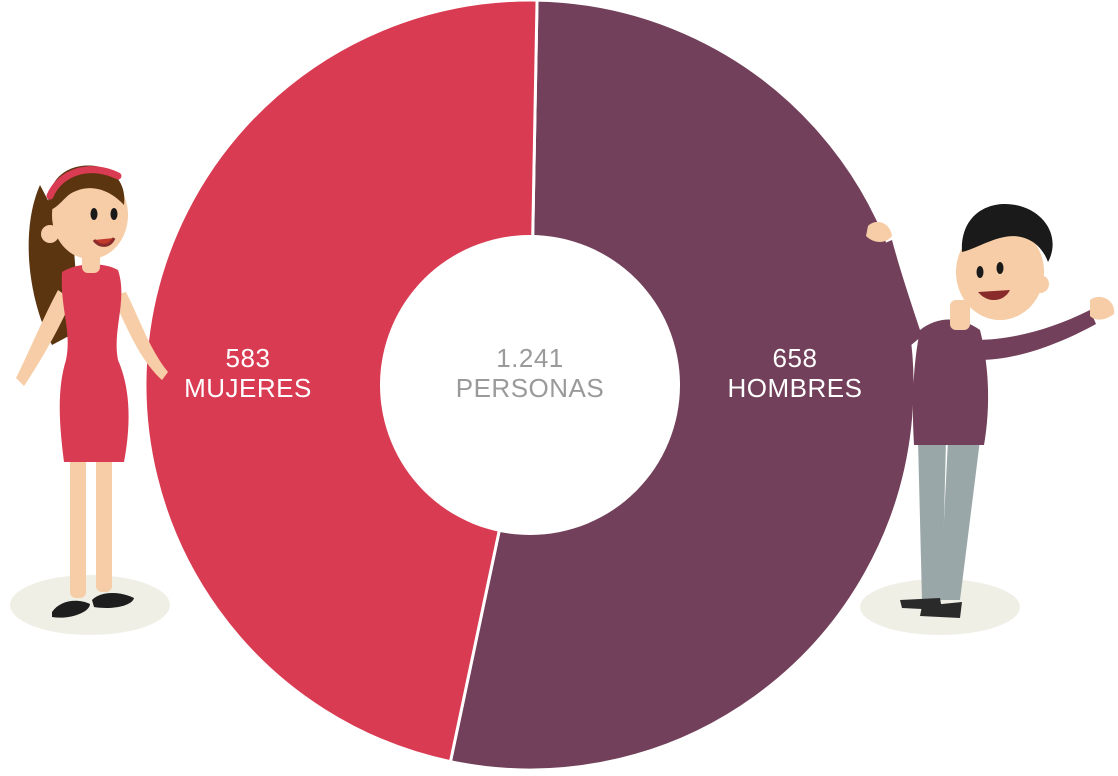 Image resolution: width=1118 pixels, height=776 pixels. I want to click on women-slice-label: 583 MUJERES, so click(248, 374).